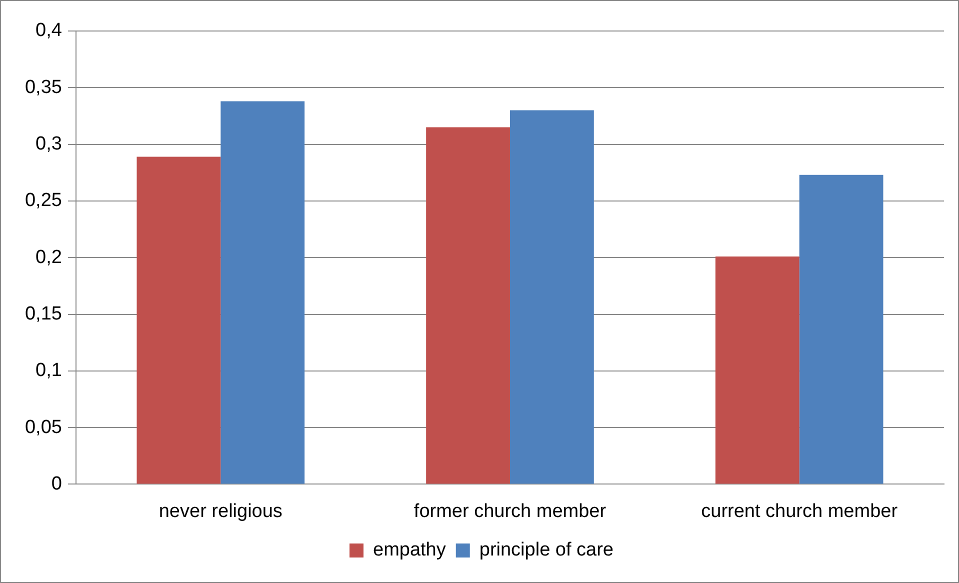  I want to click on y-tick-label: 0,3, so click(49, 144).